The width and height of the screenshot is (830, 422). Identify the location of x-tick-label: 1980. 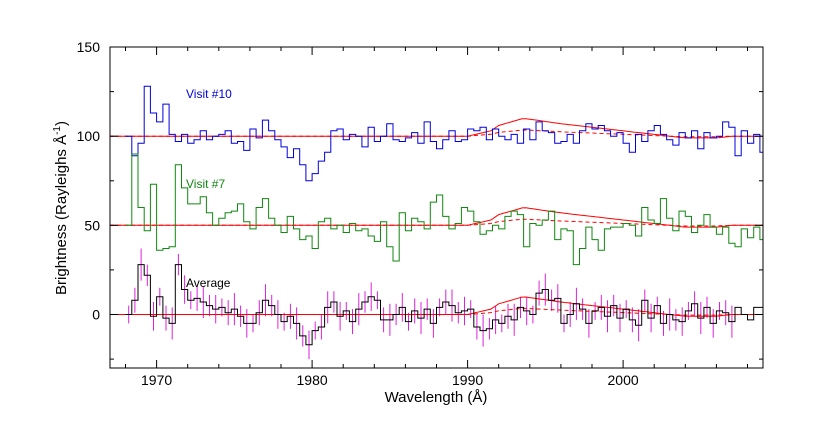
(312, 380).